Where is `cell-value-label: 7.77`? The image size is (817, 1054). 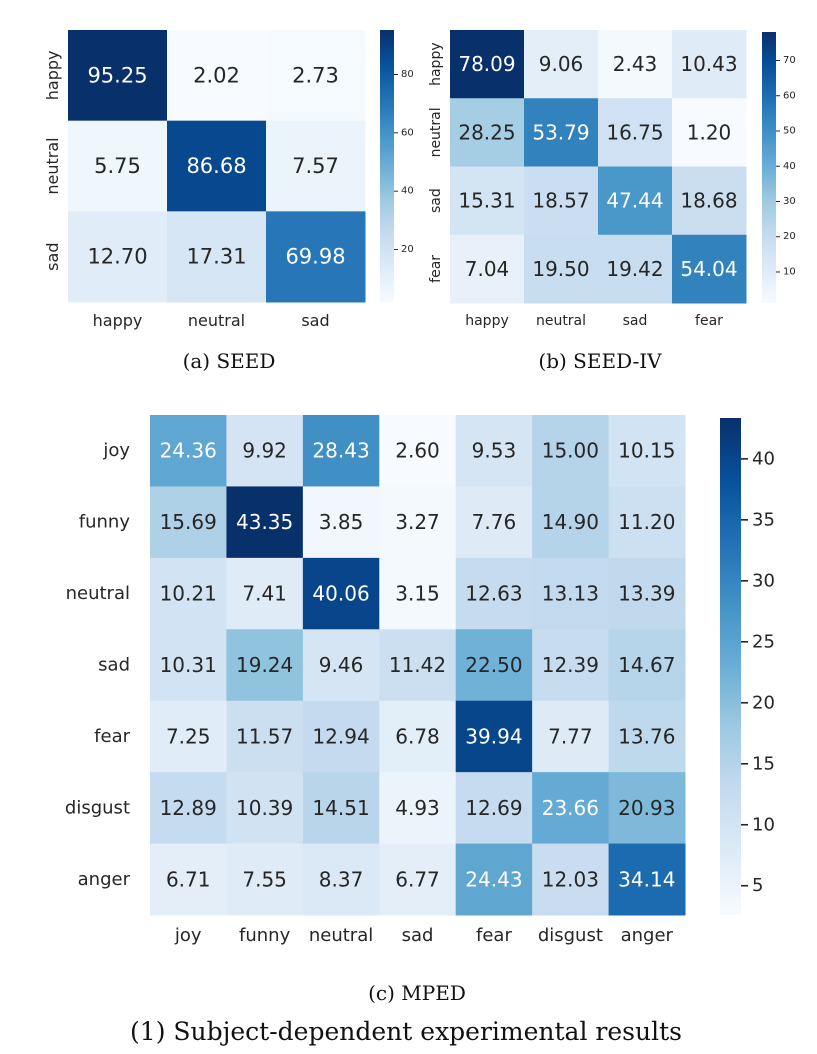 cell-value-label: 7.77 is located at coordinates (570, 736).